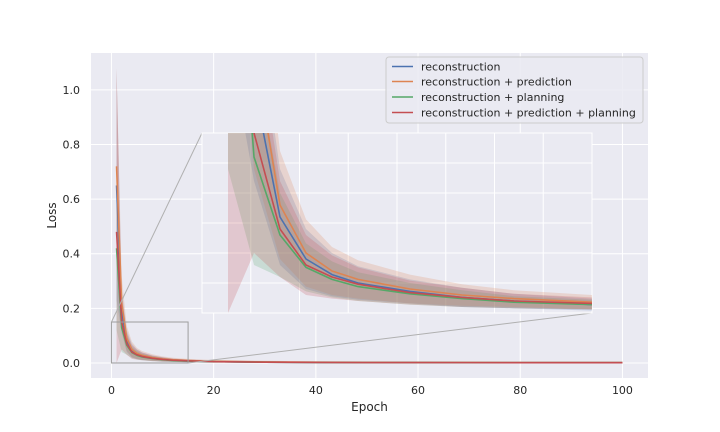 This screenshot has width=720, height=432. I want to click on y-tick-labels: 0.0 0.2 0.4 0.6 0.8 1.0, so click(72, 227).